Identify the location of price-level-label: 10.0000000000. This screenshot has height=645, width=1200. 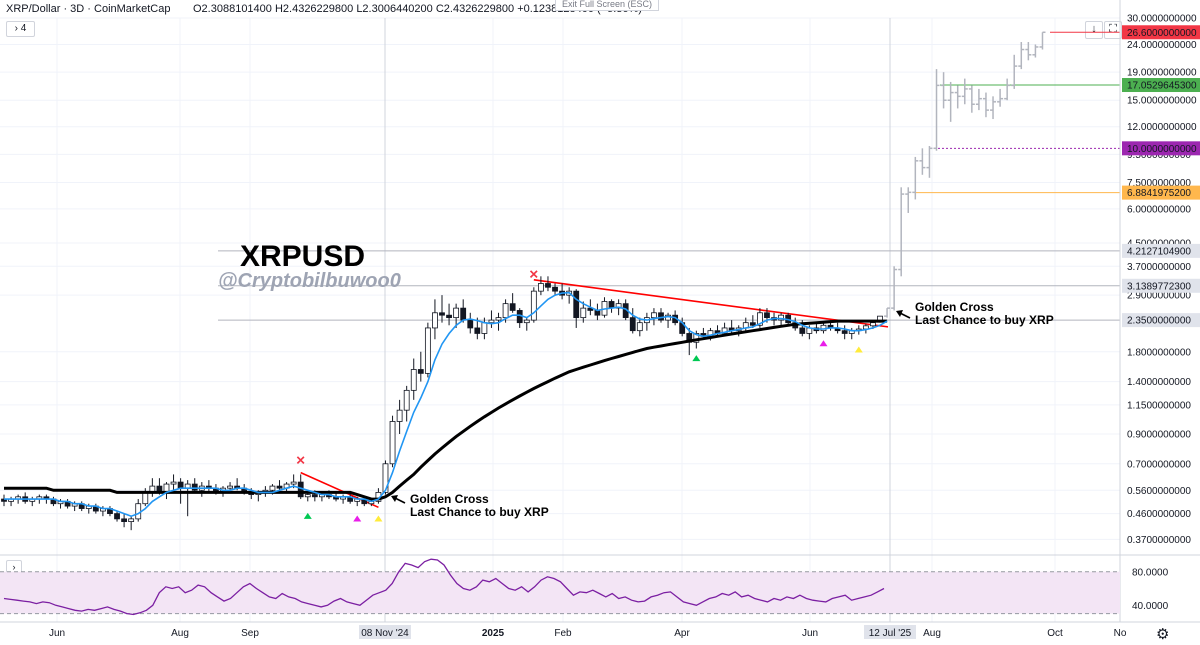
(1162, 149).